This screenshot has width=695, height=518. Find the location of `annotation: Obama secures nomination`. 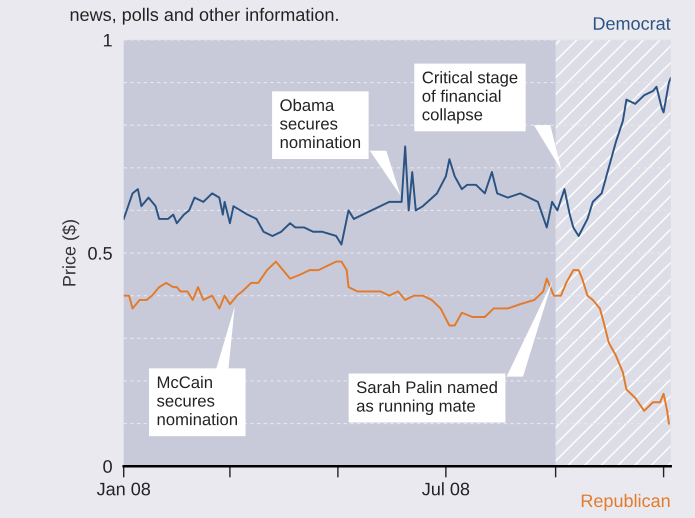

annotation: Obama secures nomination is located at coordinates (320, 123).